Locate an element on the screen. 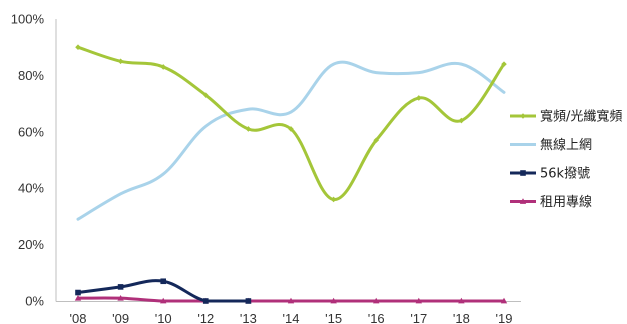 The height and width of the screenshot is (324, 627). y-tick-label: 100% is located at coordinates (28, 19).